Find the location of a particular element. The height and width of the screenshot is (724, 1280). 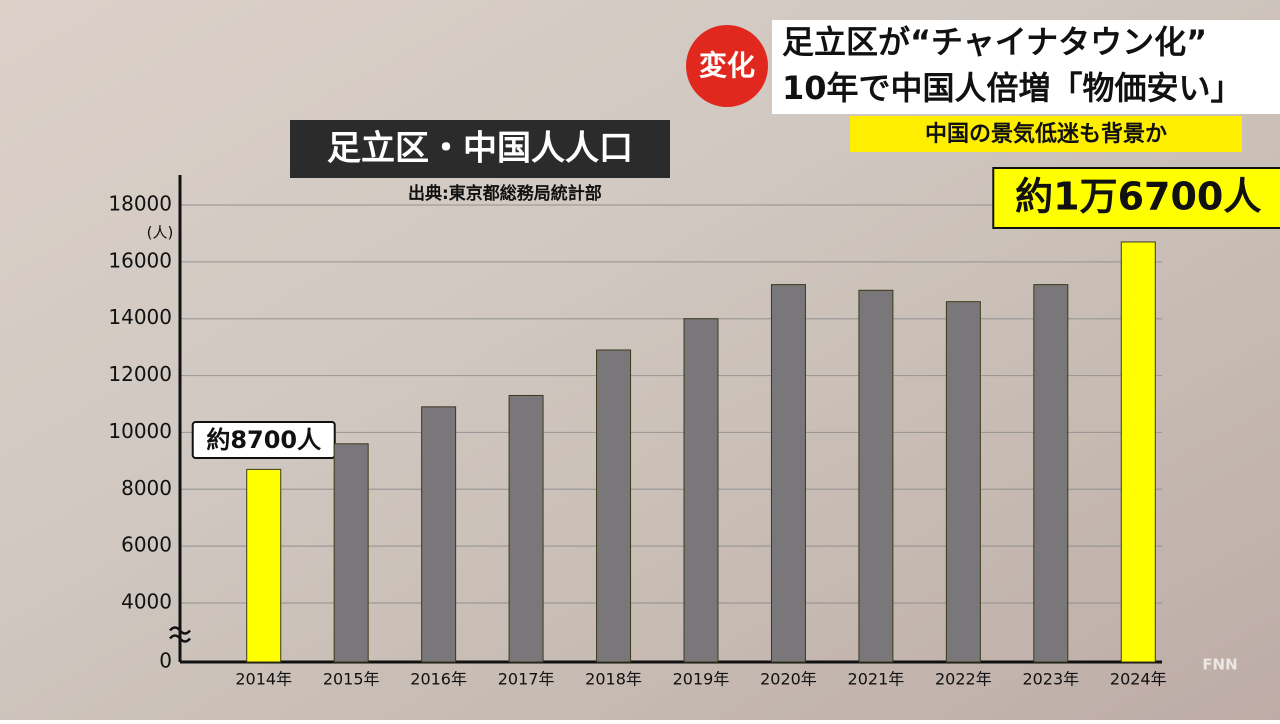

y-unit: (人) is located at coordinates (160, 233).